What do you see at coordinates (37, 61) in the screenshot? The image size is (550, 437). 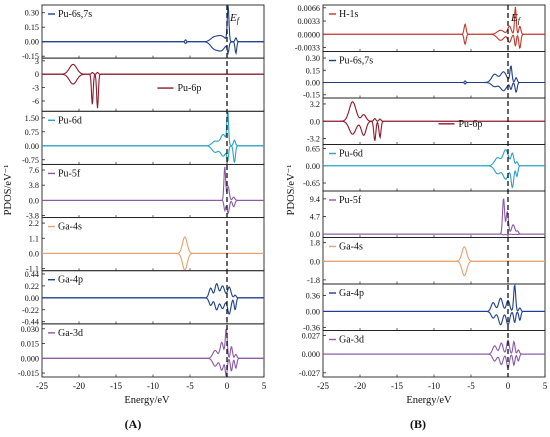 I see `y-tick-label: 3` at bounding box center [37, 61].